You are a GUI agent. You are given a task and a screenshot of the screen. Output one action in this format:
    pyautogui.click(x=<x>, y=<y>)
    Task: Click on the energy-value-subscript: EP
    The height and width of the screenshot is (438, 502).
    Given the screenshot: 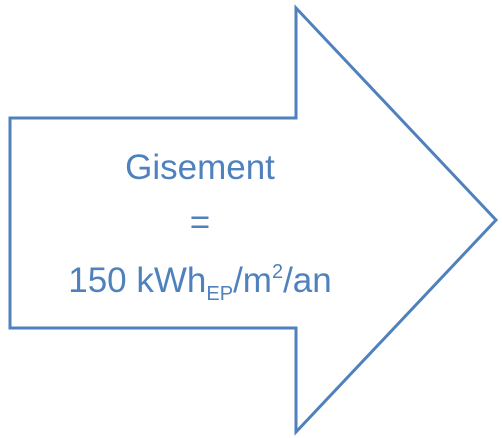 What is the action you would take?
    pyautogui.click(x=220, y=294)
    